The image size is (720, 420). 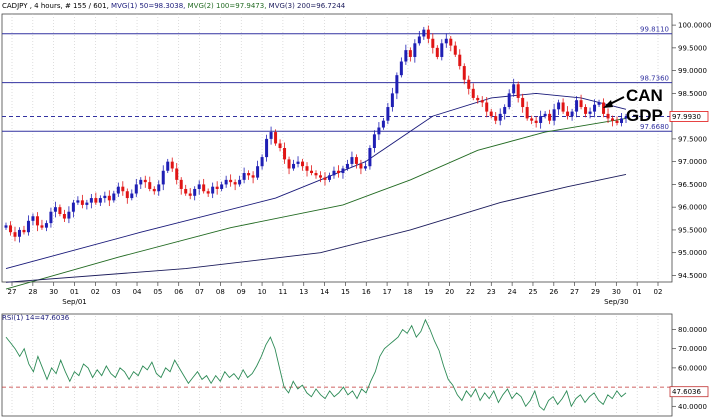 I want to click on x-tick-label: 09, so click(x=241, y=292).